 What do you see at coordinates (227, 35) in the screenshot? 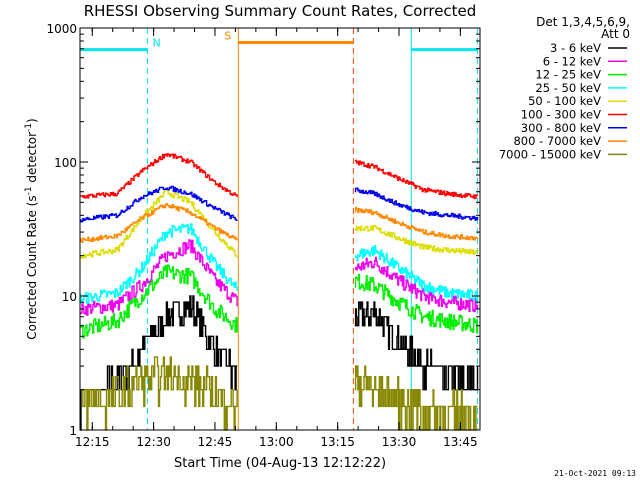
I see `marker-label: S` at bounding box center [227, 35].